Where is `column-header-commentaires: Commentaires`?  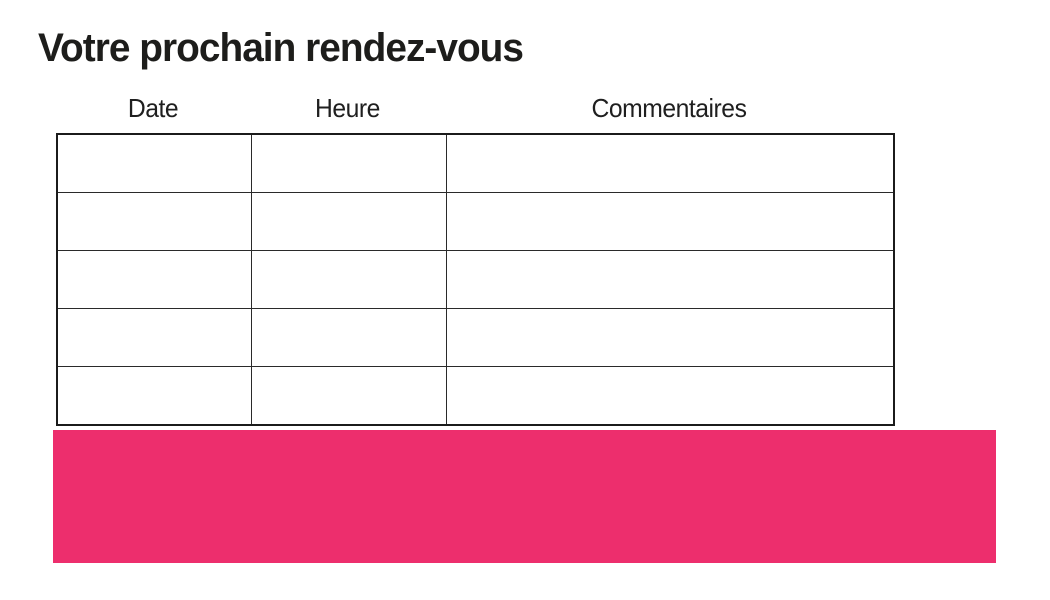 column-header-commentaires: Commentaires is located at coordinates (669, 108).